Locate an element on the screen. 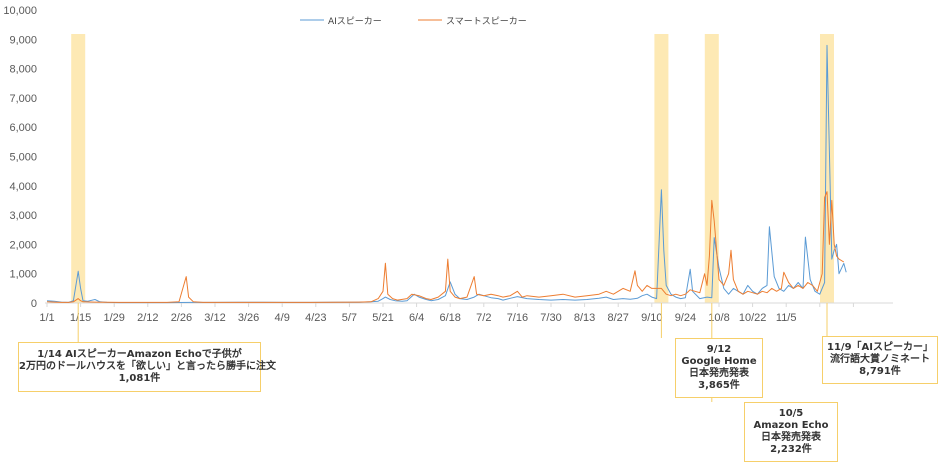 This screenshot has width=941, height=464. x-tick-label: 4/23 is located at coordinates (315, 318).